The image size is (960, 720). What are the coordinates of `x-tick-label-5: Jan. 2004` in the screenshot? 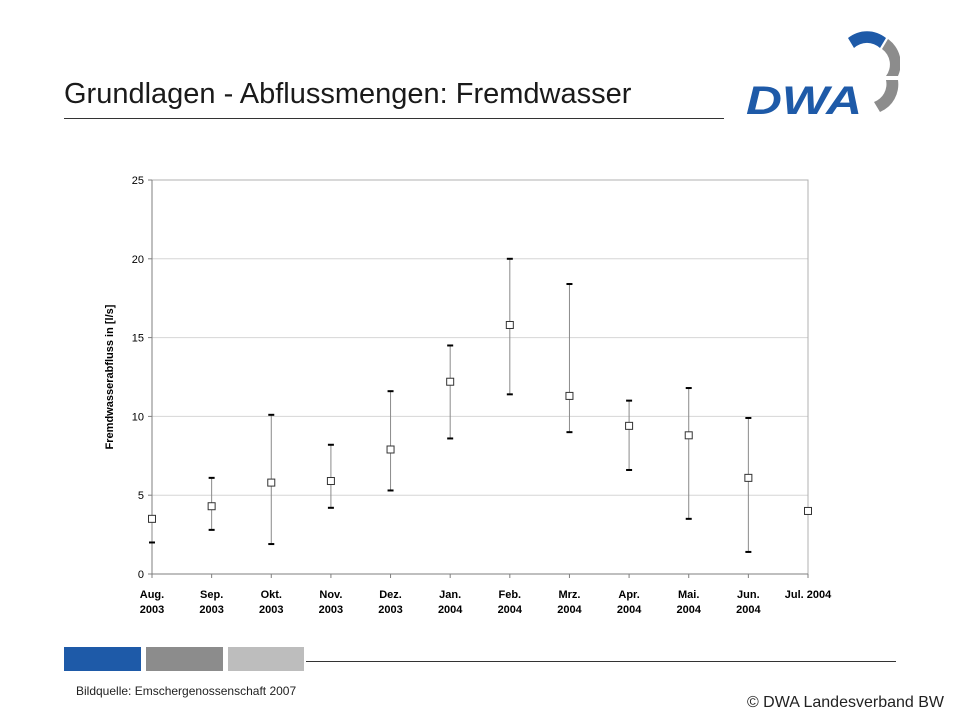 It's located at (450, 602).